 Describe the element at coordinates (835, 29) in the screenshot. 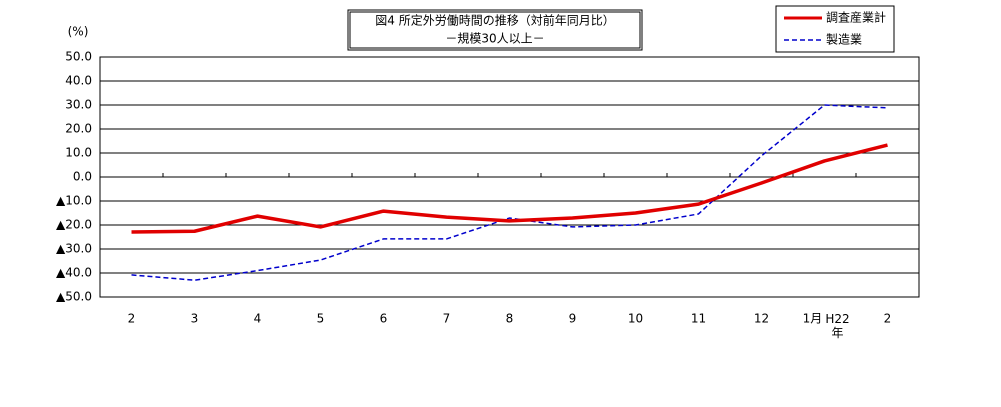

I see `legend-box` at that location.